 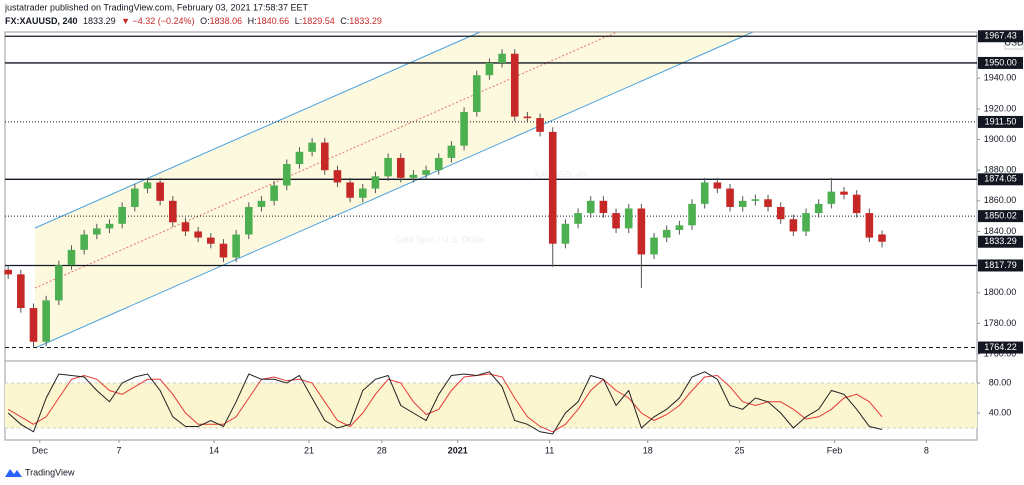 What do you see at coordinates (252, 21) in the screenshot?
I see `ohlc-label: H:` at bounding box center [252, 21].